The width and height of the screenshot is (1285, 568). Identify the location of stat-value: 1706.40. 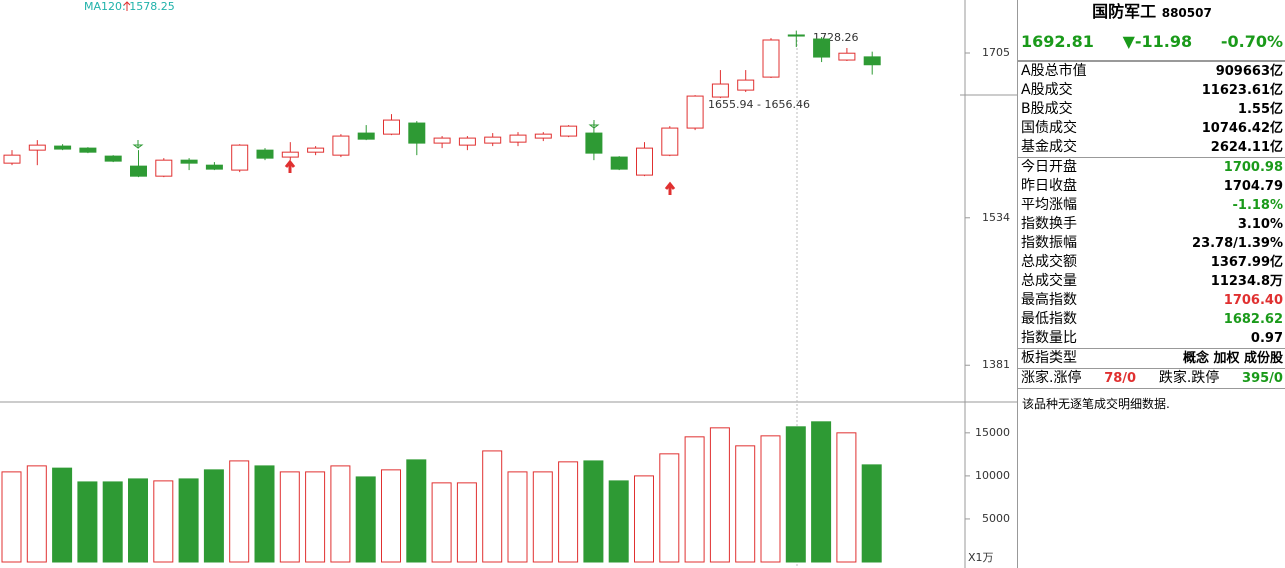
(1253, 300).